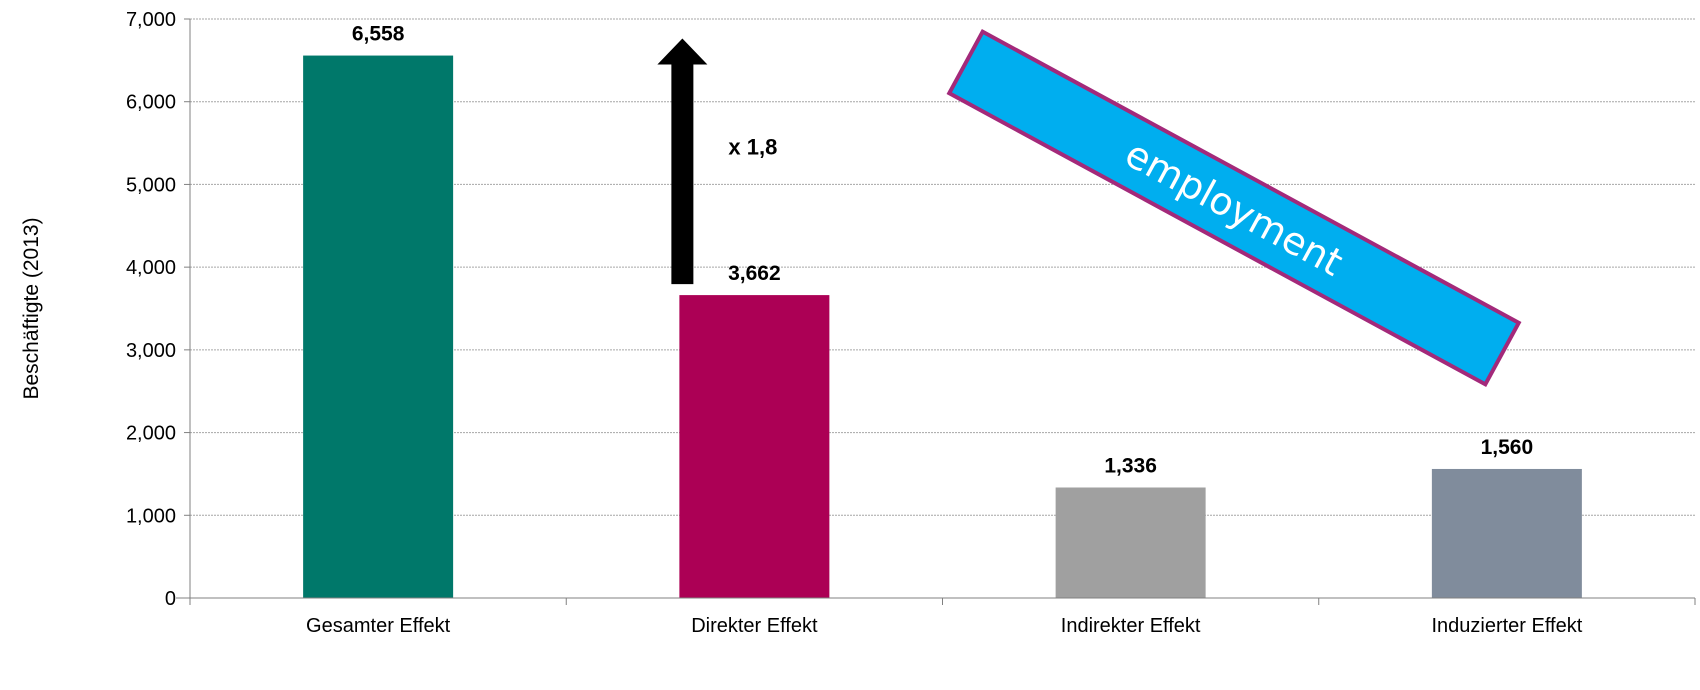 This screenshot has width=1700, height=690. Describe the element at coordinates (151, 351) in the screenshot. I see `y-tick-label: 3,000` at that location.